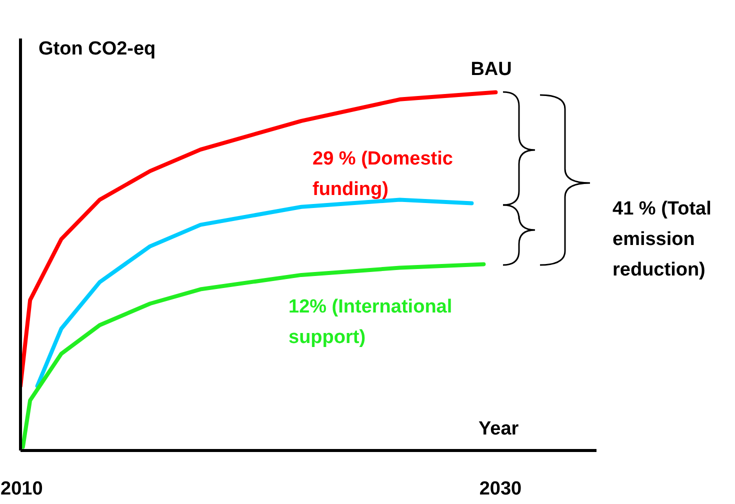 The image size is (735, 504). What do you see at coordinates (383, 174) in the screenshot?
I see `annotation: 29 % (Domestic funding)` at bounding box center [383, 174].